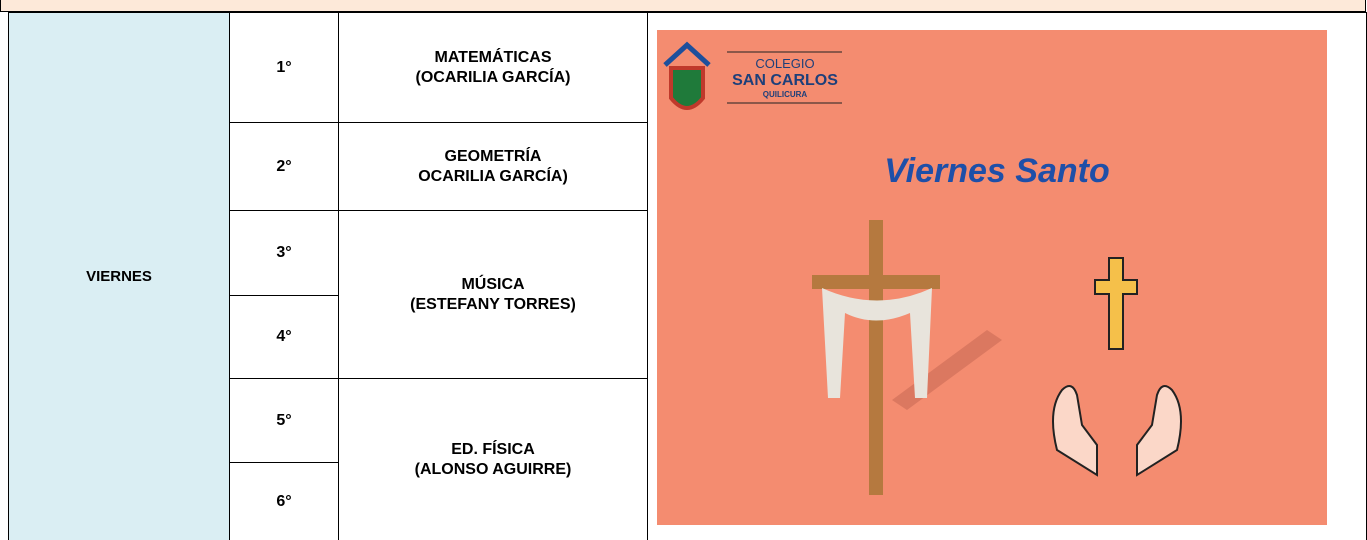 This screenshot has width=1367, height=540. I want to click on day: VIERNES, so click(119, 276).